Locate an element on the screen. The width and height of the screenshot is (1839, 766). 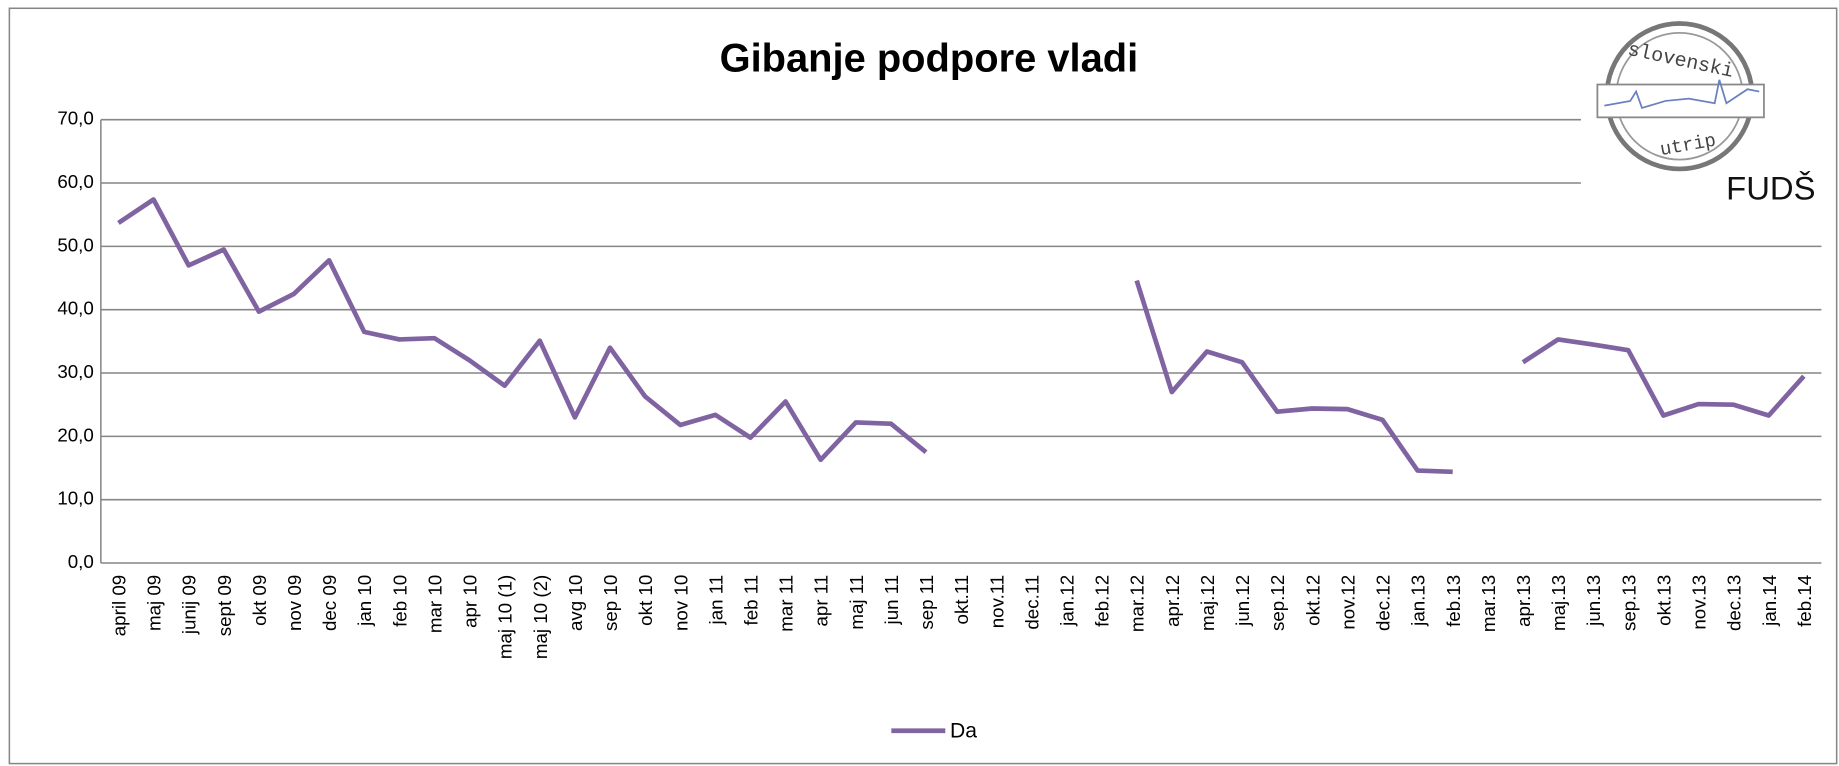
x-tick-label: jan 10 is located at coordinates (364, 601).